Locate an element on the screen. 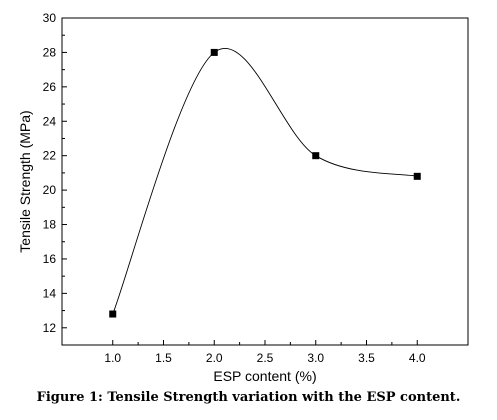 This screenshot has width=497, height=420. y-tick-label: 12 is located at coordinates (50, 328).